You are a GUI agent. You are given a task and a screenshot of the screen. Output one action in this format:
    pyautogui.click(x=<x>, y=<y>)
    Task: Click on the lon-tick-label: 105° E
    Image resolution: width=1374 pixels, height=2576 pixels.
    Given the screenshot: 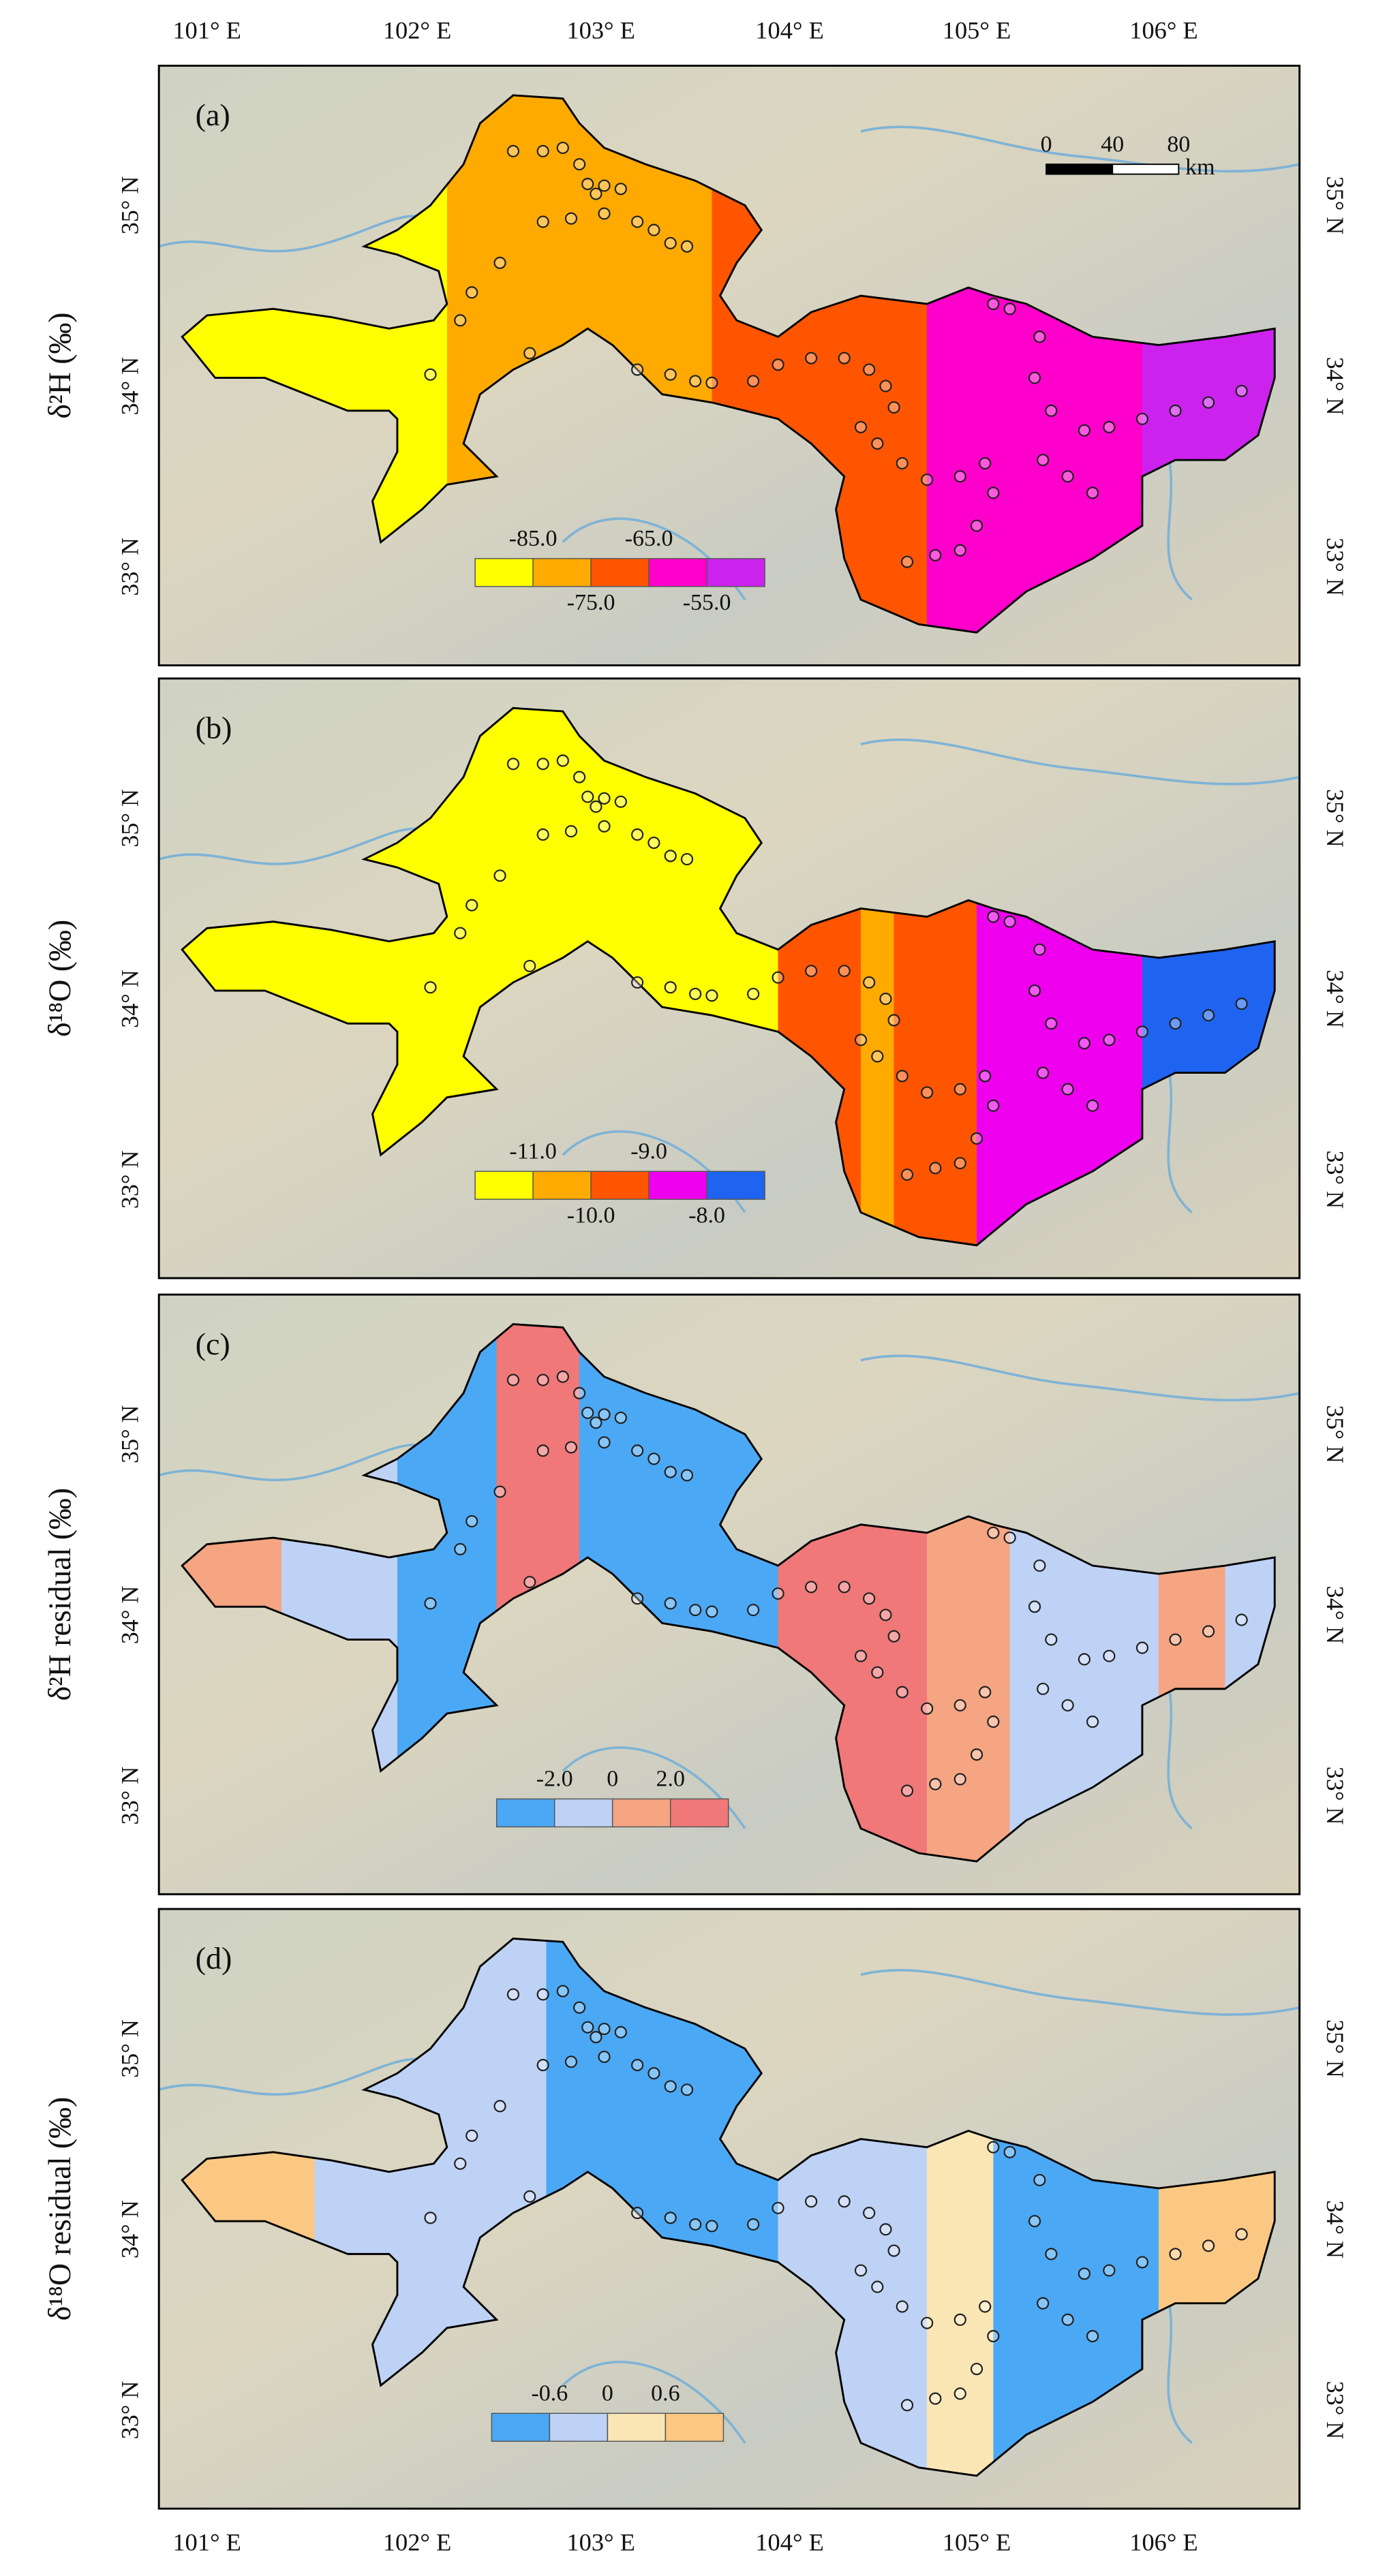 What is the action you would take?
    pyautogui.click(x=977, y=30)
    